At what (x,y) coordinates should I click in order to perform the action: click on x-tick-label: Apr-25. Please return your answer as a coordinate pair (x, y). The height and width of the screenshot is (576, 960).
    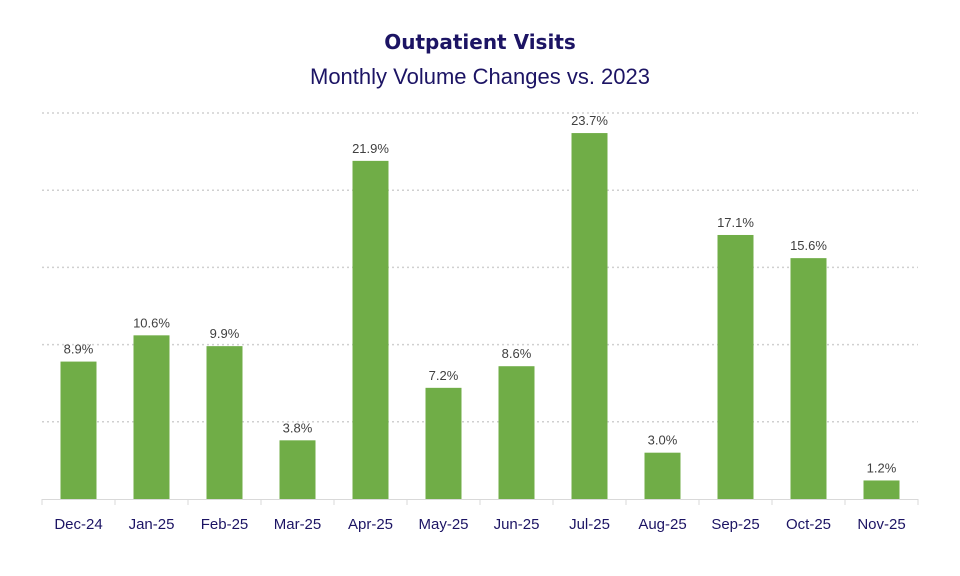
    Looking at the image, I should click on (370, 524).